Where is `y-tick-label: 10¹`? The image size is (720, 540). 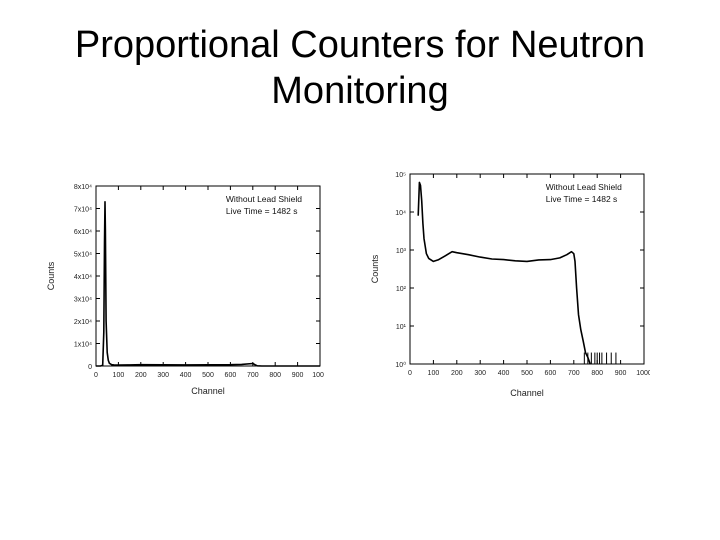 y-tick-label: 10¹ is located at coordinates (401, 327).